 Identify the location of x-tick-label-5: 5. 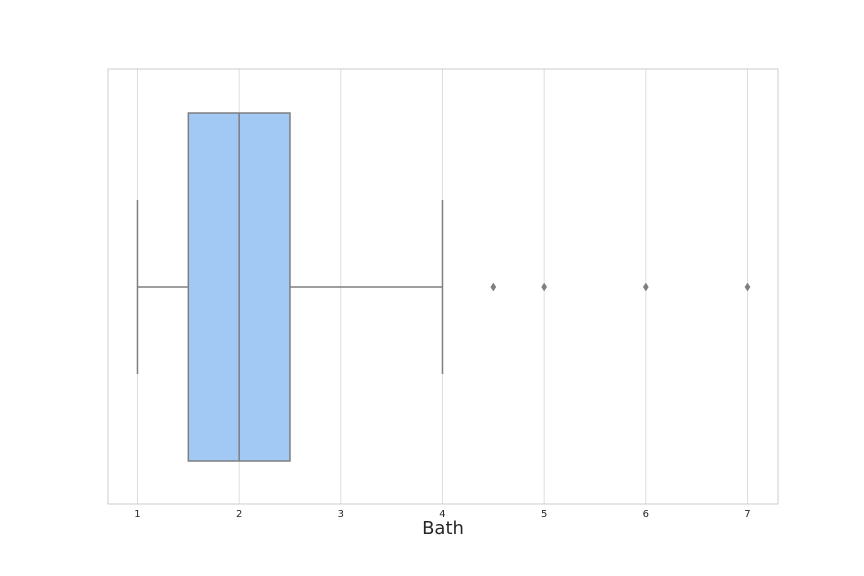
(544, 514).